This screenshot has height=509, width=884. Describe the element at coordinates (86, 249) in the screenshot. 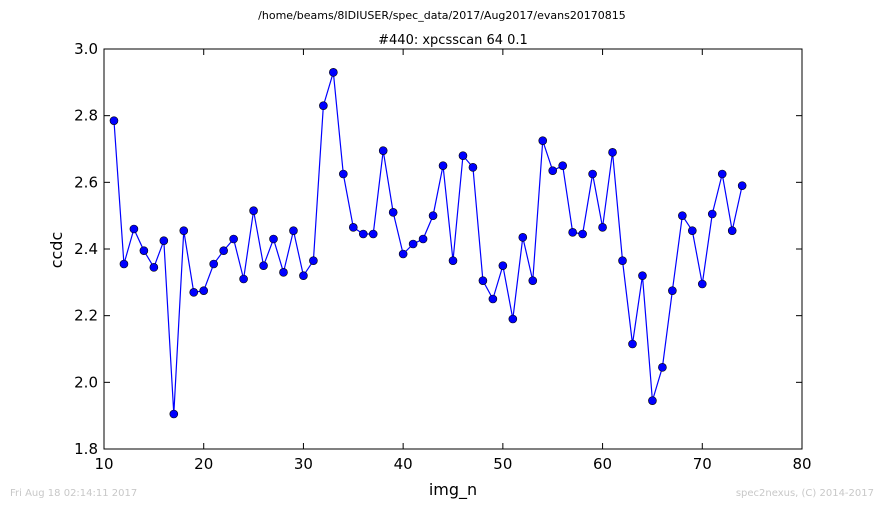

I see `y-tick-label: 2.4` at that location.